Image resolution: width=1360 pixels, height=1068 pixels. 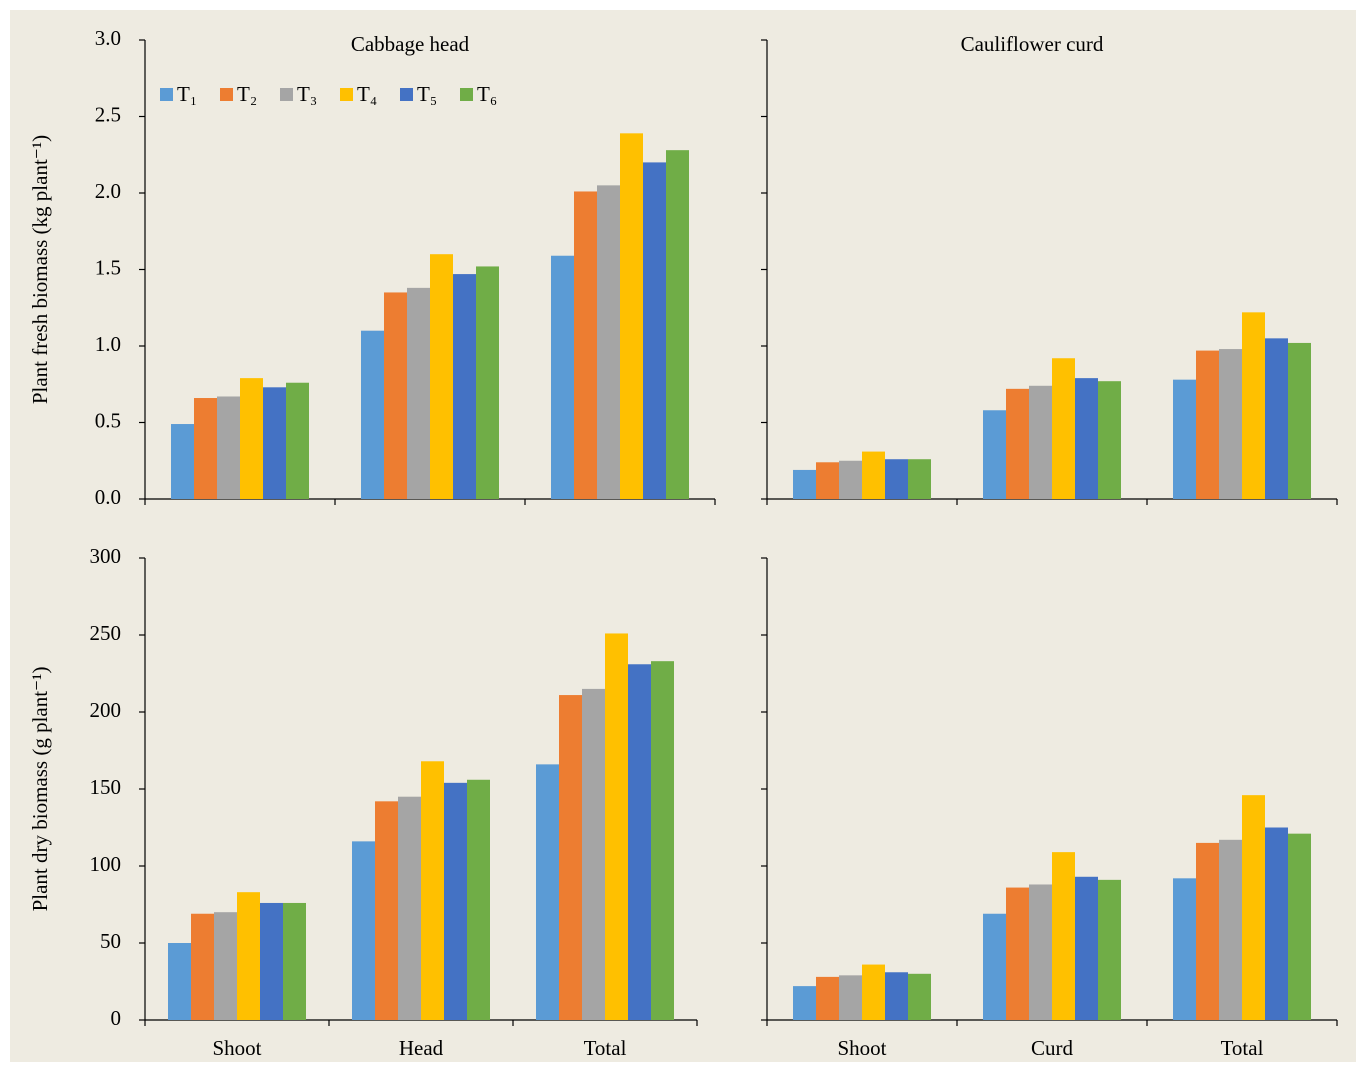 I want to click on y-tick-label: 3.0, so click(x=108, y=38).